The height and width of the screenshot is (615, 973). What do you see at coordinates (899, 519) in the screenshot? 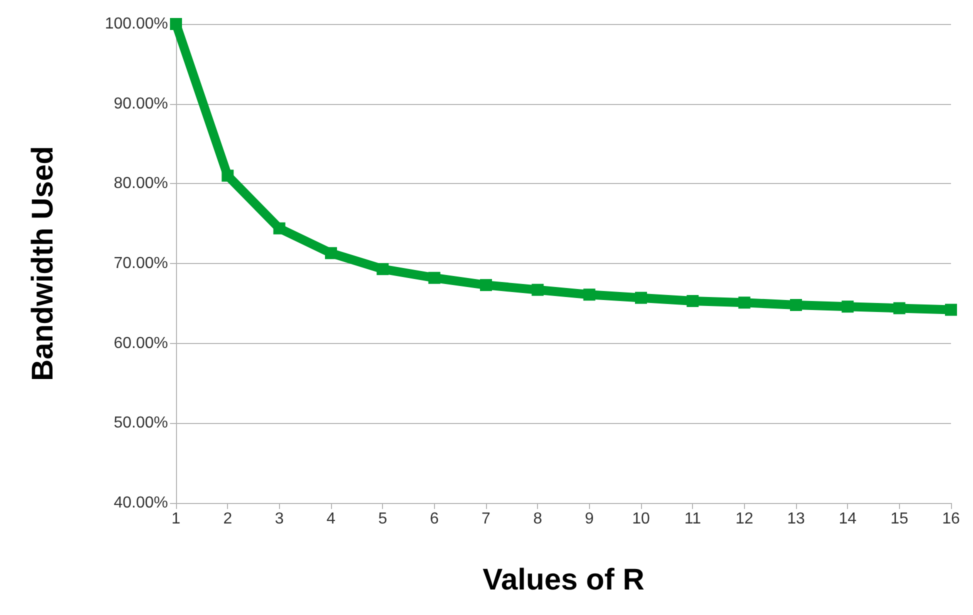
I see `x-tick-label: 15` at bounding box center [899, 519].